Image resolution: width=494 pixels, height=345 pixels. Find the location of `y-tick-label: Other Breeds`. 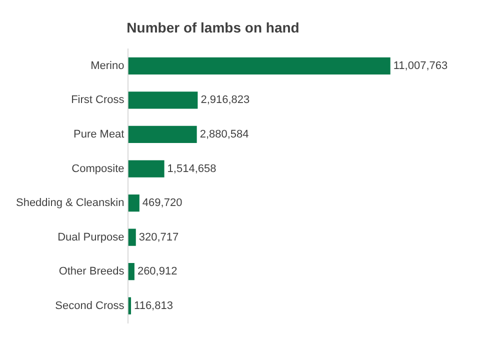

y-tick-label: Other Breeds is located at coordinates (91, 272).